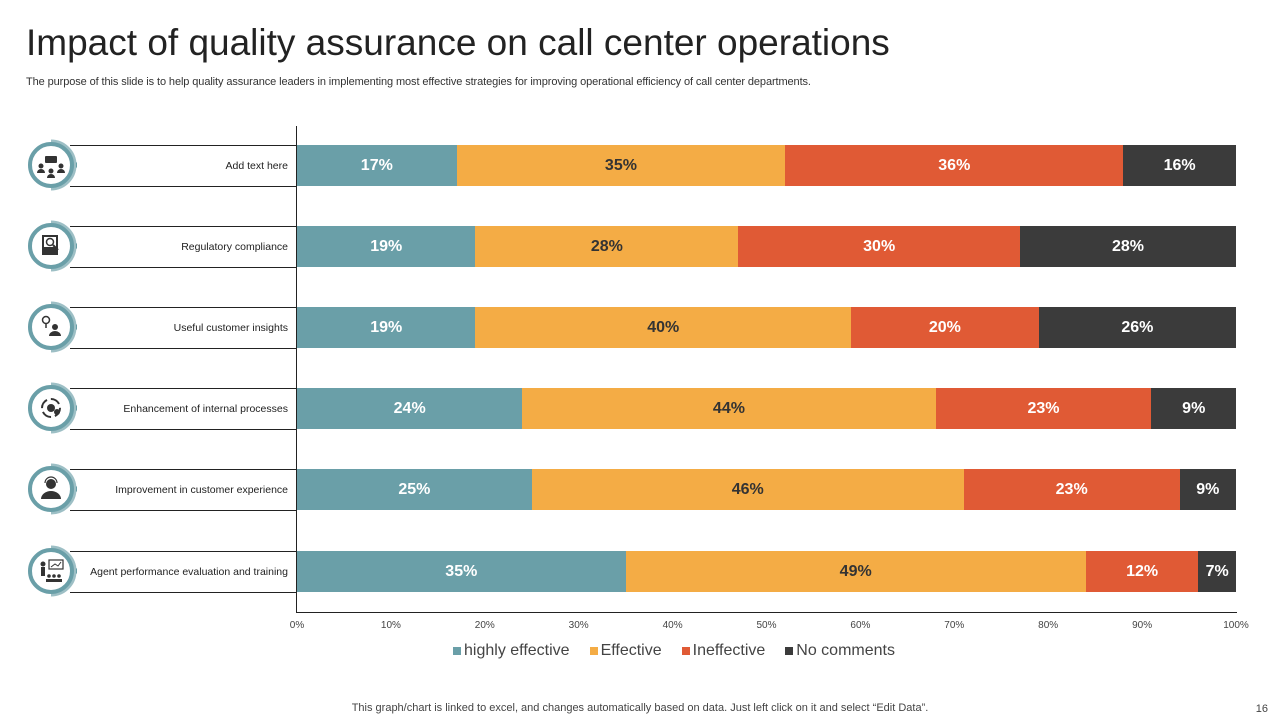 The height and width of the screenshot is (720, 1280). I want to click on legend-item: Ineffective, so click(723, 651).